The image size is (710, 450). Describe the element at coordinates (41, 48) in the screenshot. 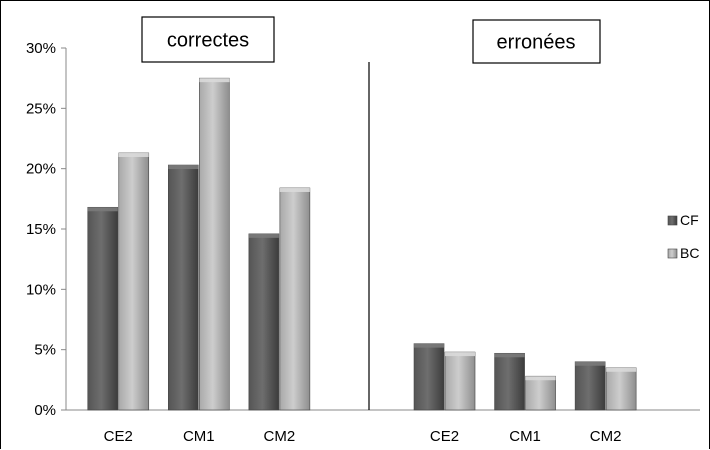

I see `y-tick-label: 30%` at that location.